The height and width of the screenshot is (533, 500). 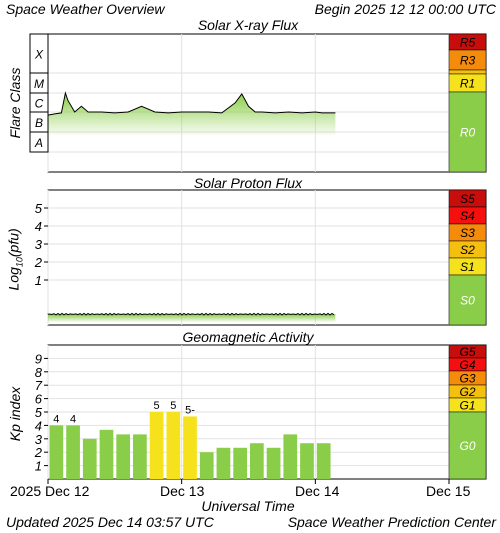 I want to click on proton-flux-line, so click(x=191, y=314).